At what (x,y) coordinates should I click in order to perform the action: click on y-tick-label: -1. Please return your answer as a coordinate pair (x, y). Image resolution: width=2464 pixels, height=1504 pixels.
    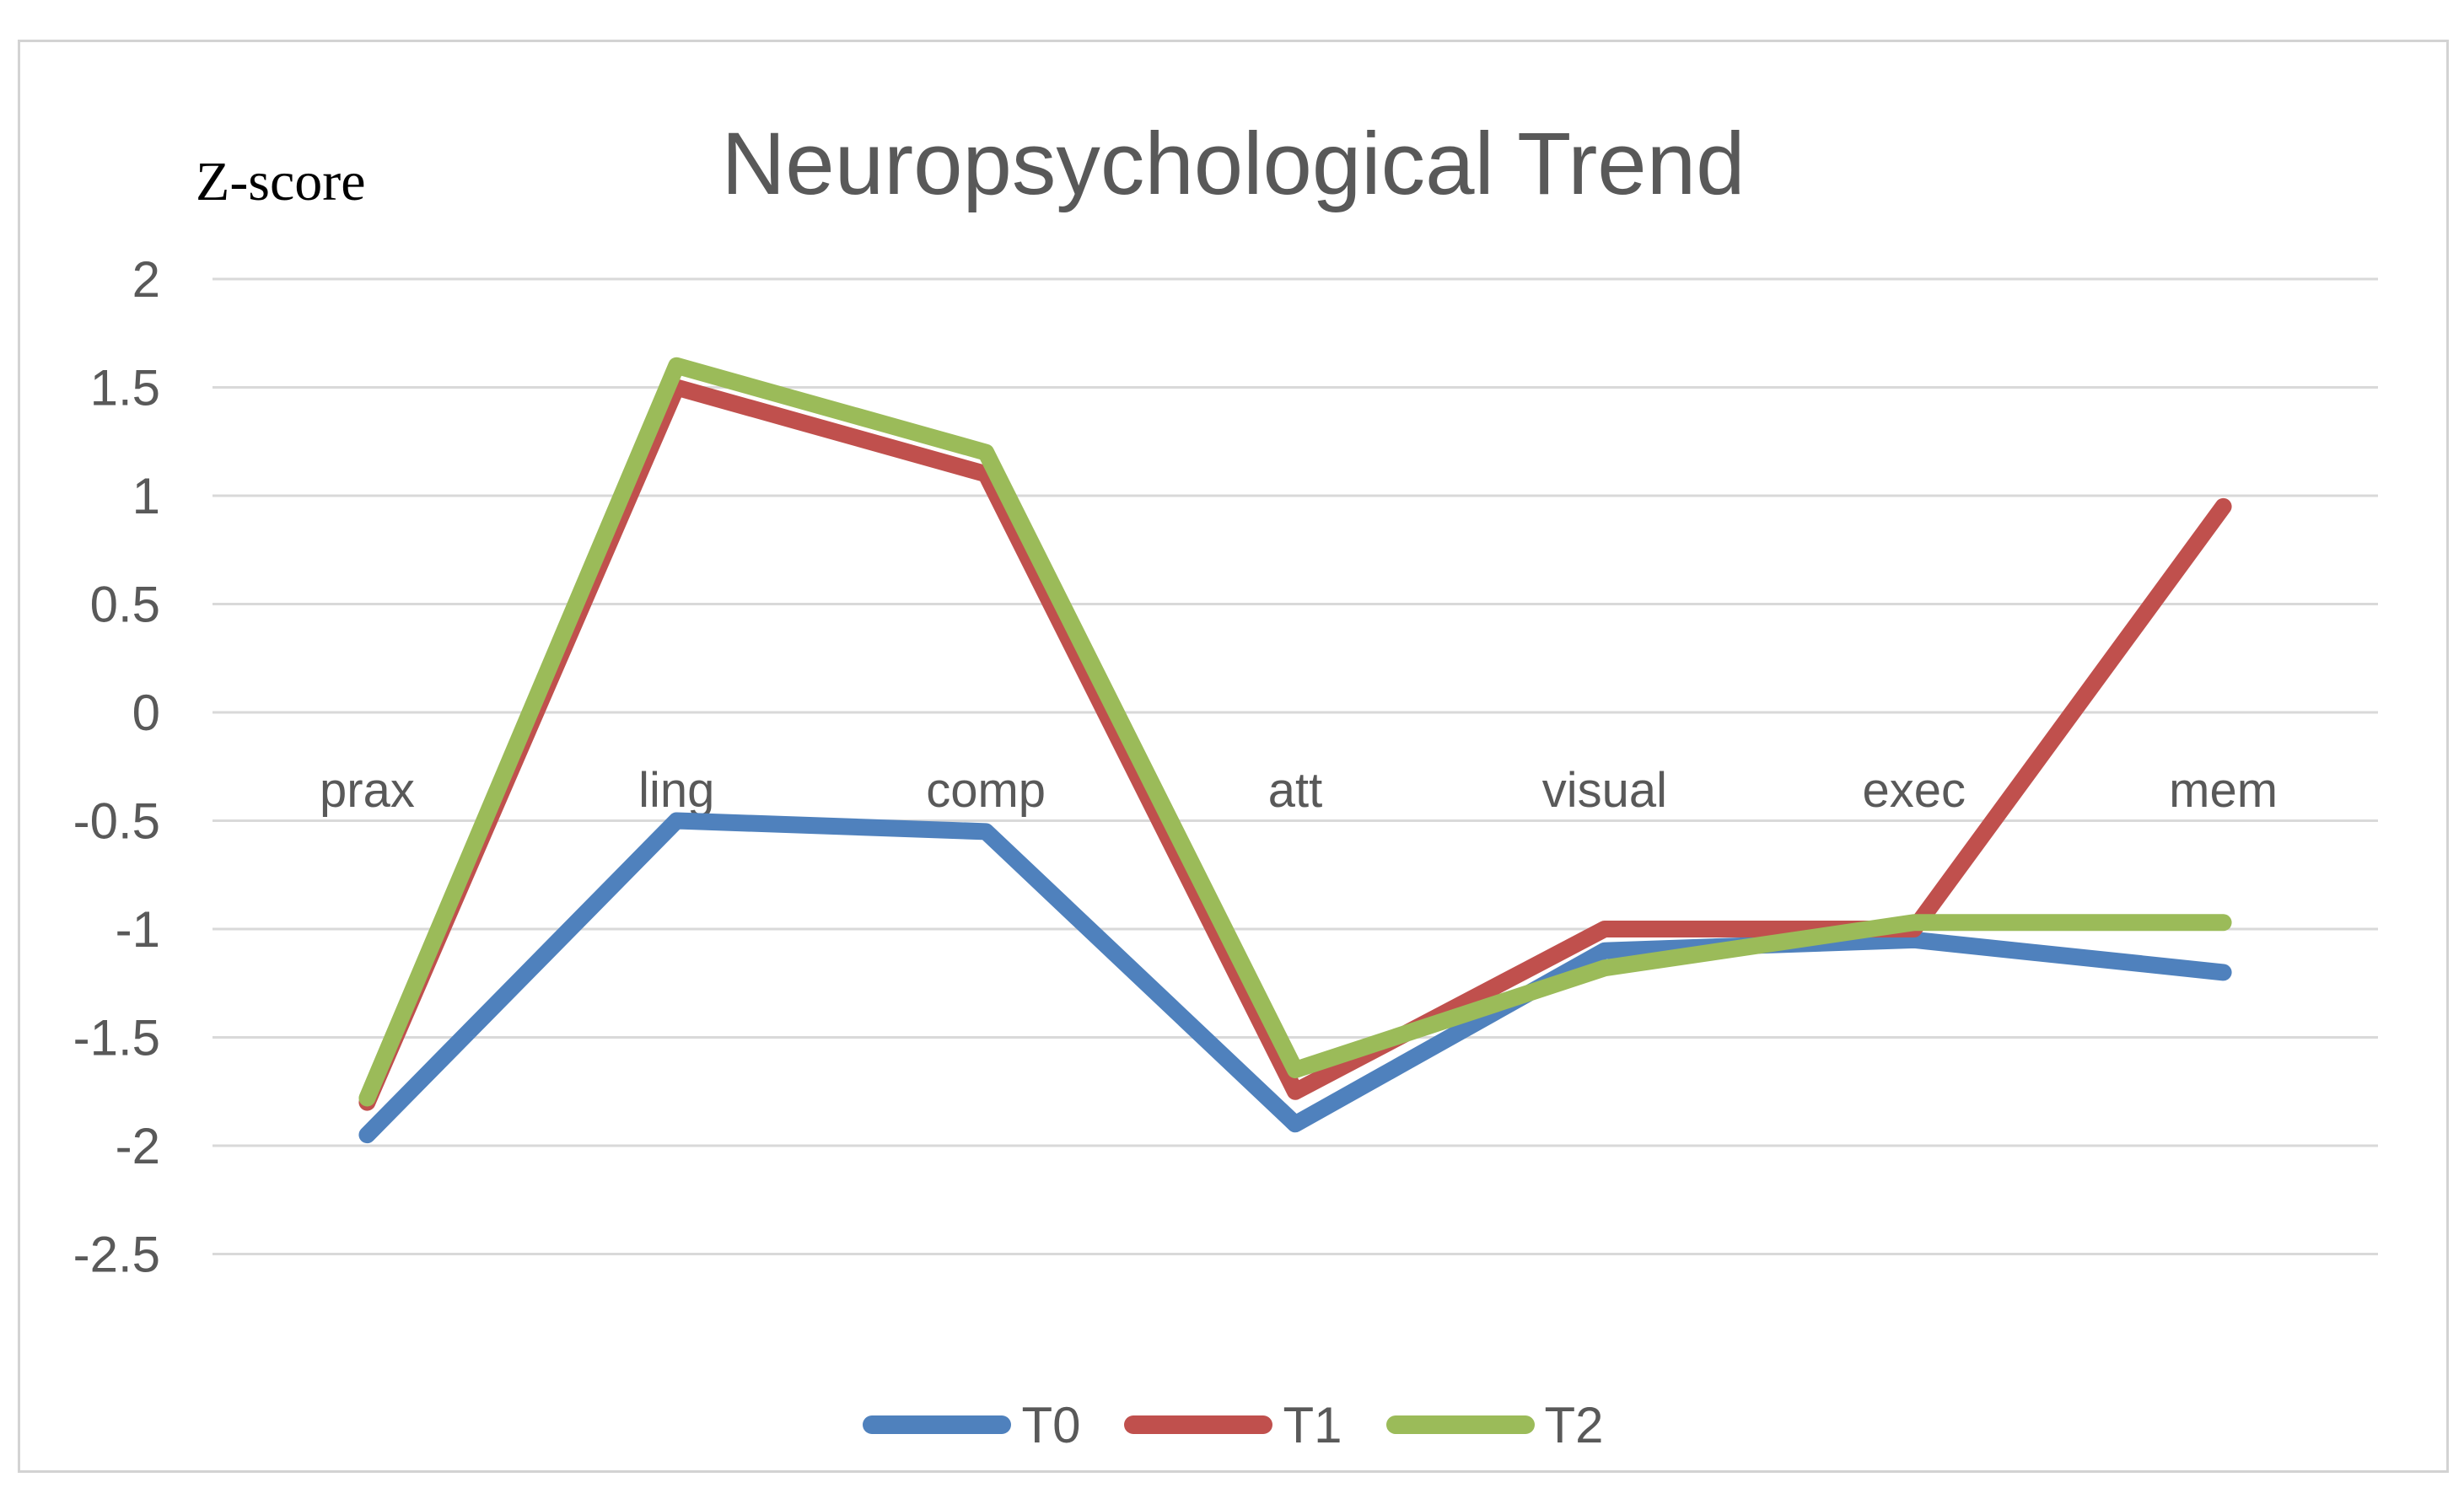
    Looking at the image, I should click on (138, 930).